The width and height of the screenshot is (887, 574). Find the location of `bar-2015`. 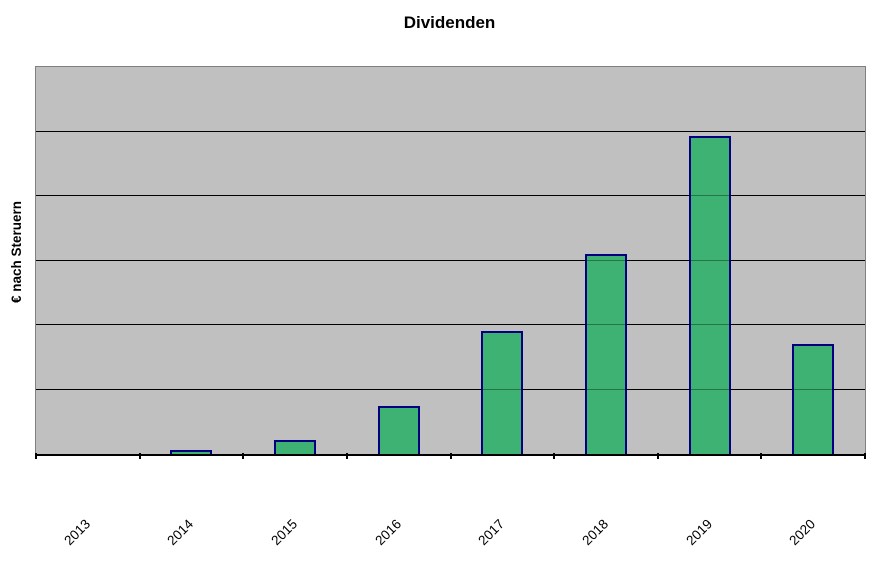

bar-2015 is located at coordinates (295, 447).